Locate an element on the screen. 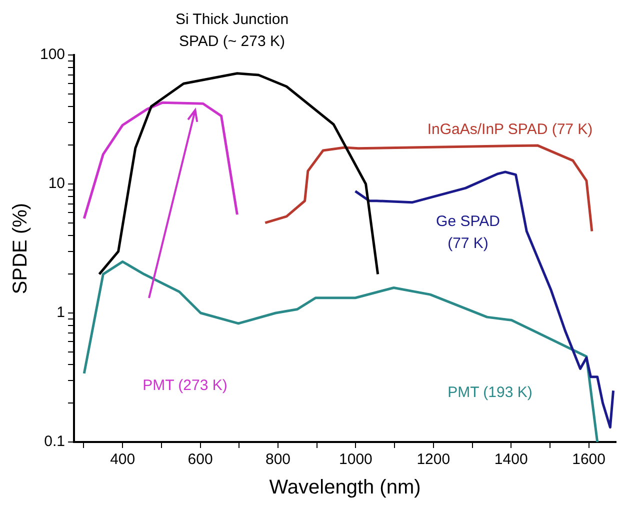  x-tick-label: 800 is located at coordinates (278, 459).